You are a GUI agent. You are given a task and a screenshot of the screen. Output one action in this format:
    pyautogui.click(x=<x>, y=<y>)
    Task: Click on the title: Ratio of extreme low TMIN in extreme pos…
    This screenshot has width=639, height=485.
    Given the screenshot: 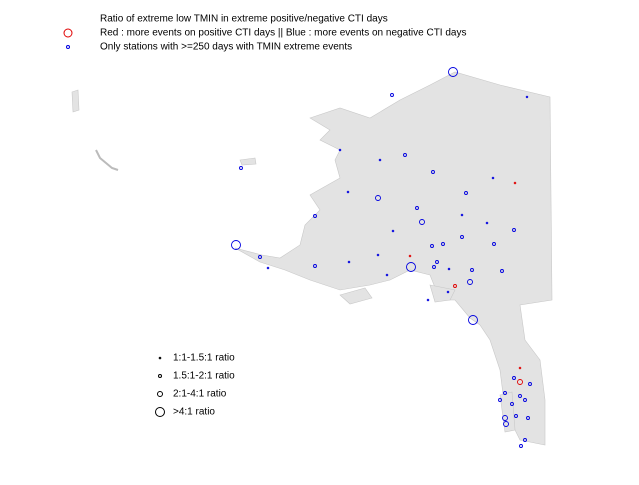 What is the action you would take?
    pyautogui.click(x=244, y=19)
    